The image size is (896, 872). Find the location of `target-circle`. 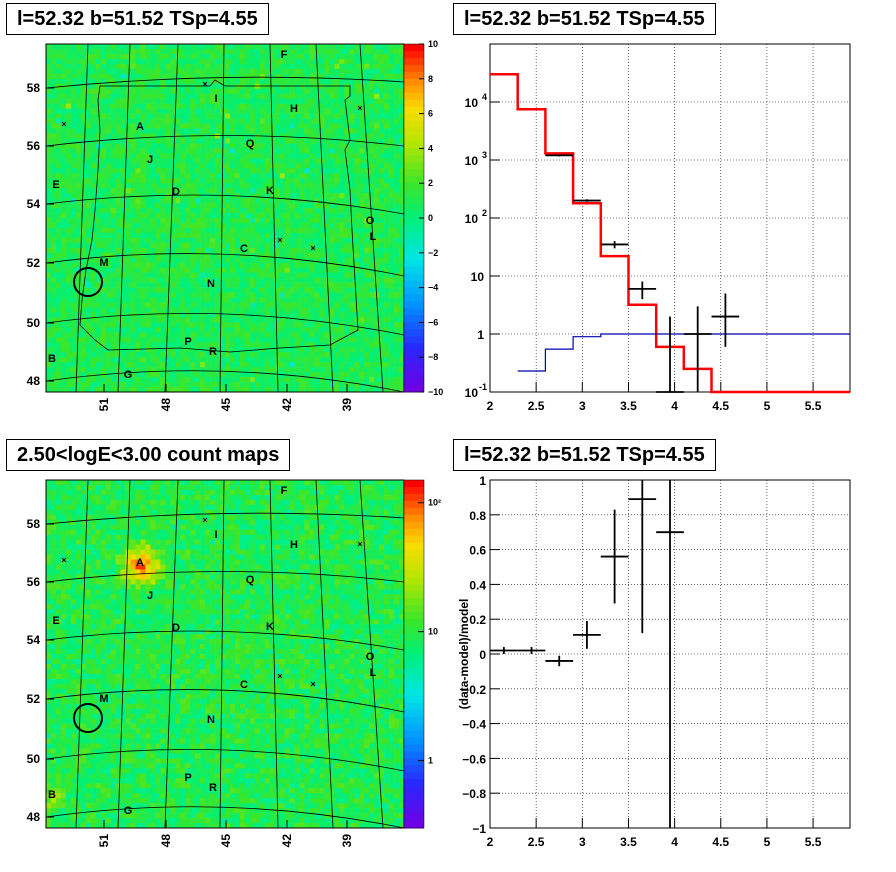

target-circle is located at coordinates (88, 282).